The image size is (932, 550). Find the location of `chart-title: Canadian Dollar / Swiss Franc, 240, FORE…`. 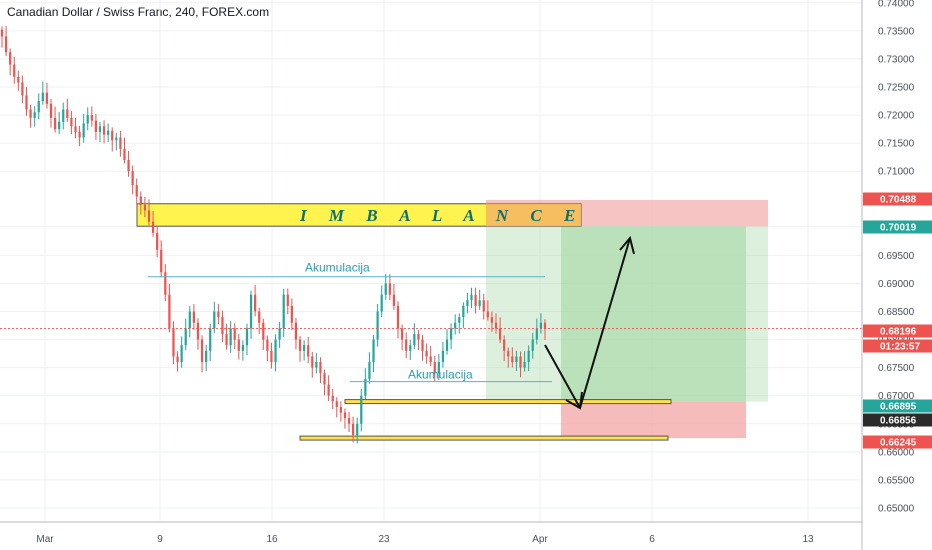

chart-title: Canadian Dollar / Swiss Franc, 240, FORE… is located at coordinates (138, 12).